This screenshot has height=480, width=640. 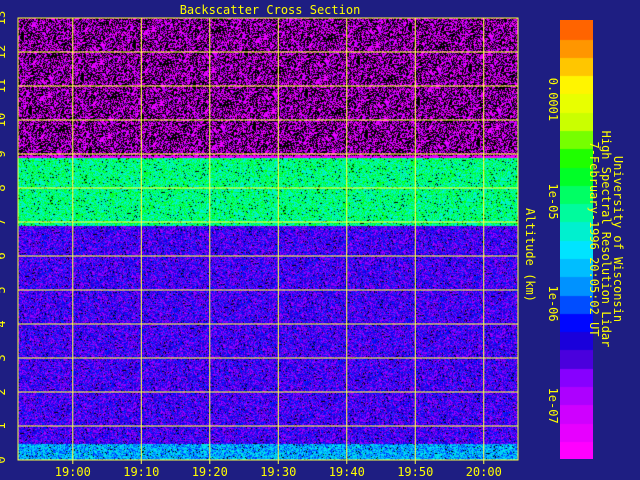 What do you see at coordinates (594, 238) in the screenshot?
I see `timestamp-label: 7-February-1996 20:05:02 UT` at bounding box center [594, 238].